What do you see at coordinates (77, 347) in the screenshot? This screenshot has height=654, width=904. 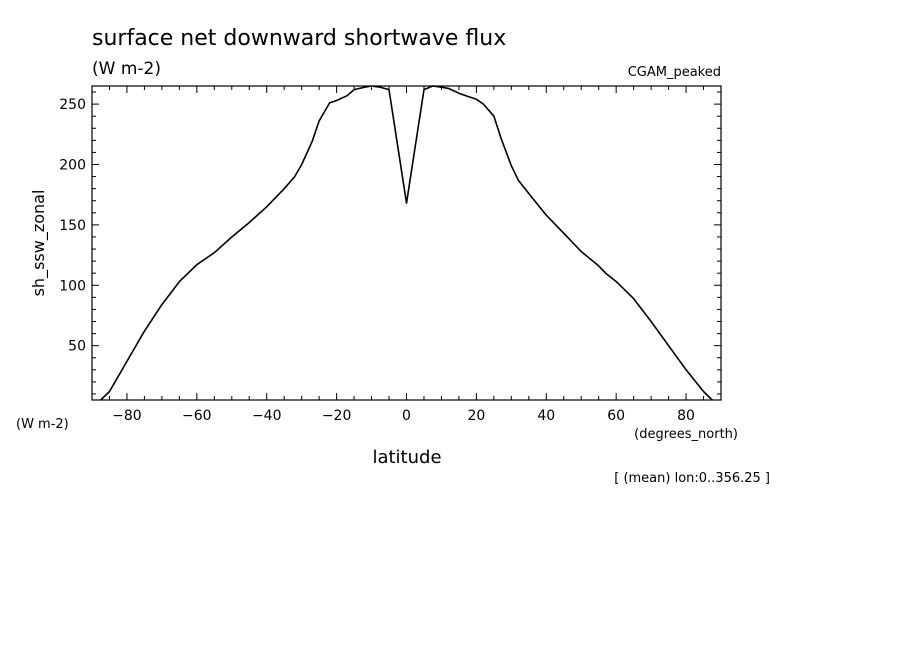 I see `y-tick-label: 50` at bounding box center [77, 347].